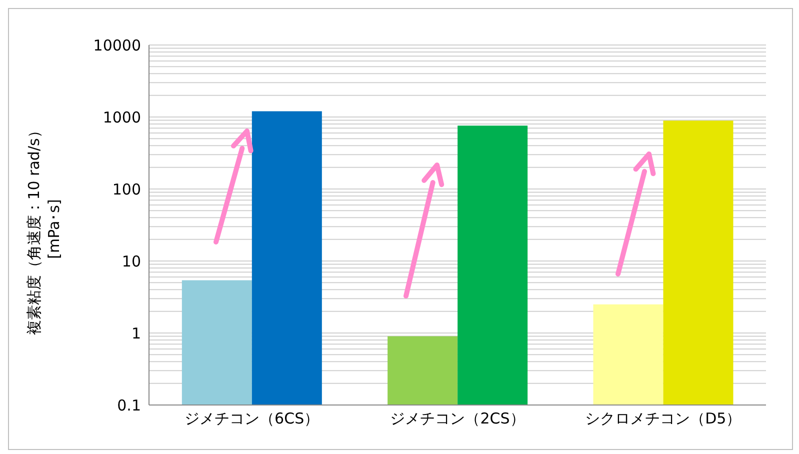 Image resolution: width=799 pixels, height=454 pixels. Describe the element at coordinates (126, 189) in the screenshot. I see `y-tick-label: 100` at that location.